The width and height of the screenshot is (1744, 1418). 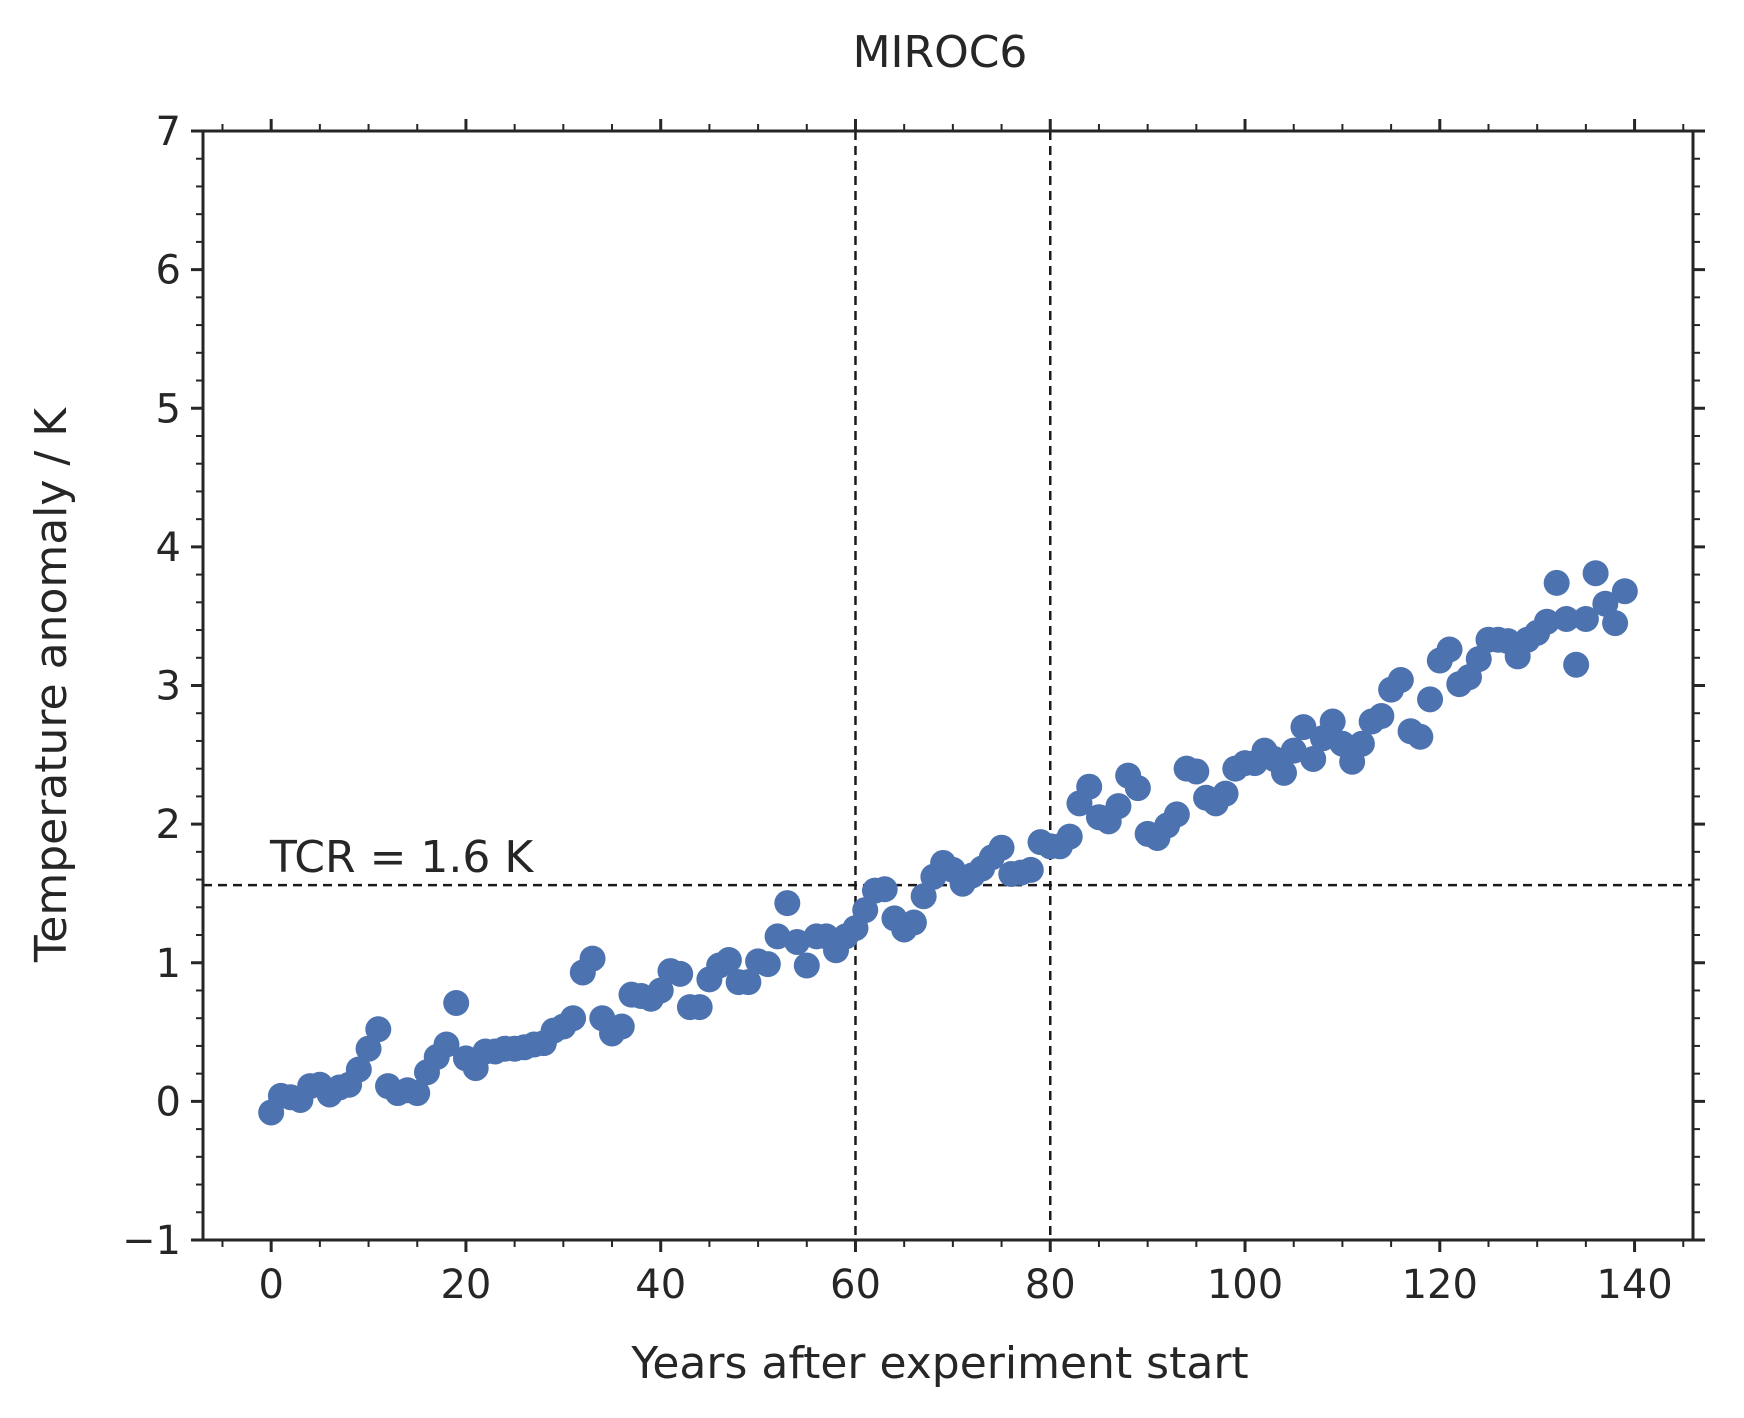 What do you see at coordinates (1440, 1285) in the screenshot?
I see `x-tick-label: 120` at bounding box center [1440, 1285].